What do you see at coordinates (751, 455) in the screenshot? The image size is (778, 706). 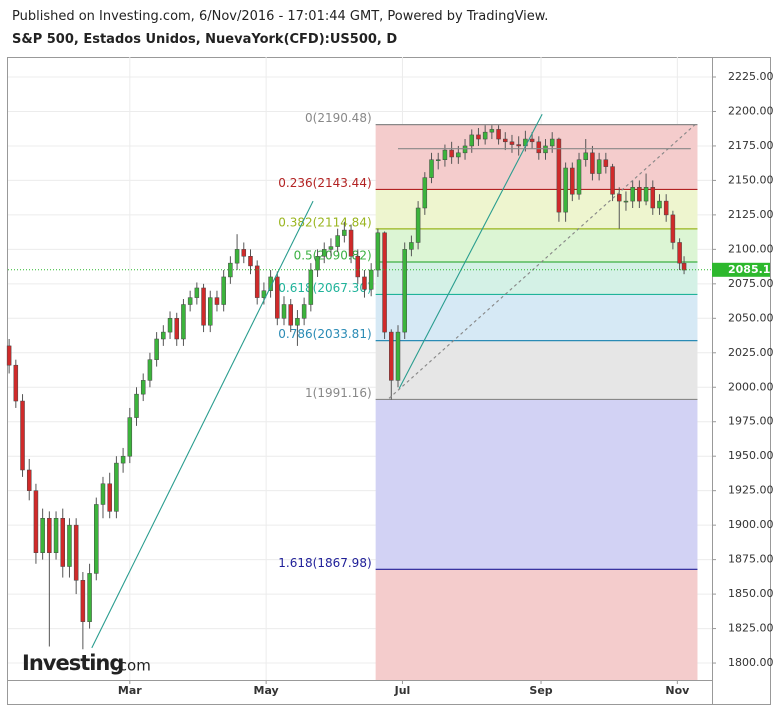 I see `y-tick-label: 1950.00` at bounding box center [751, 455].